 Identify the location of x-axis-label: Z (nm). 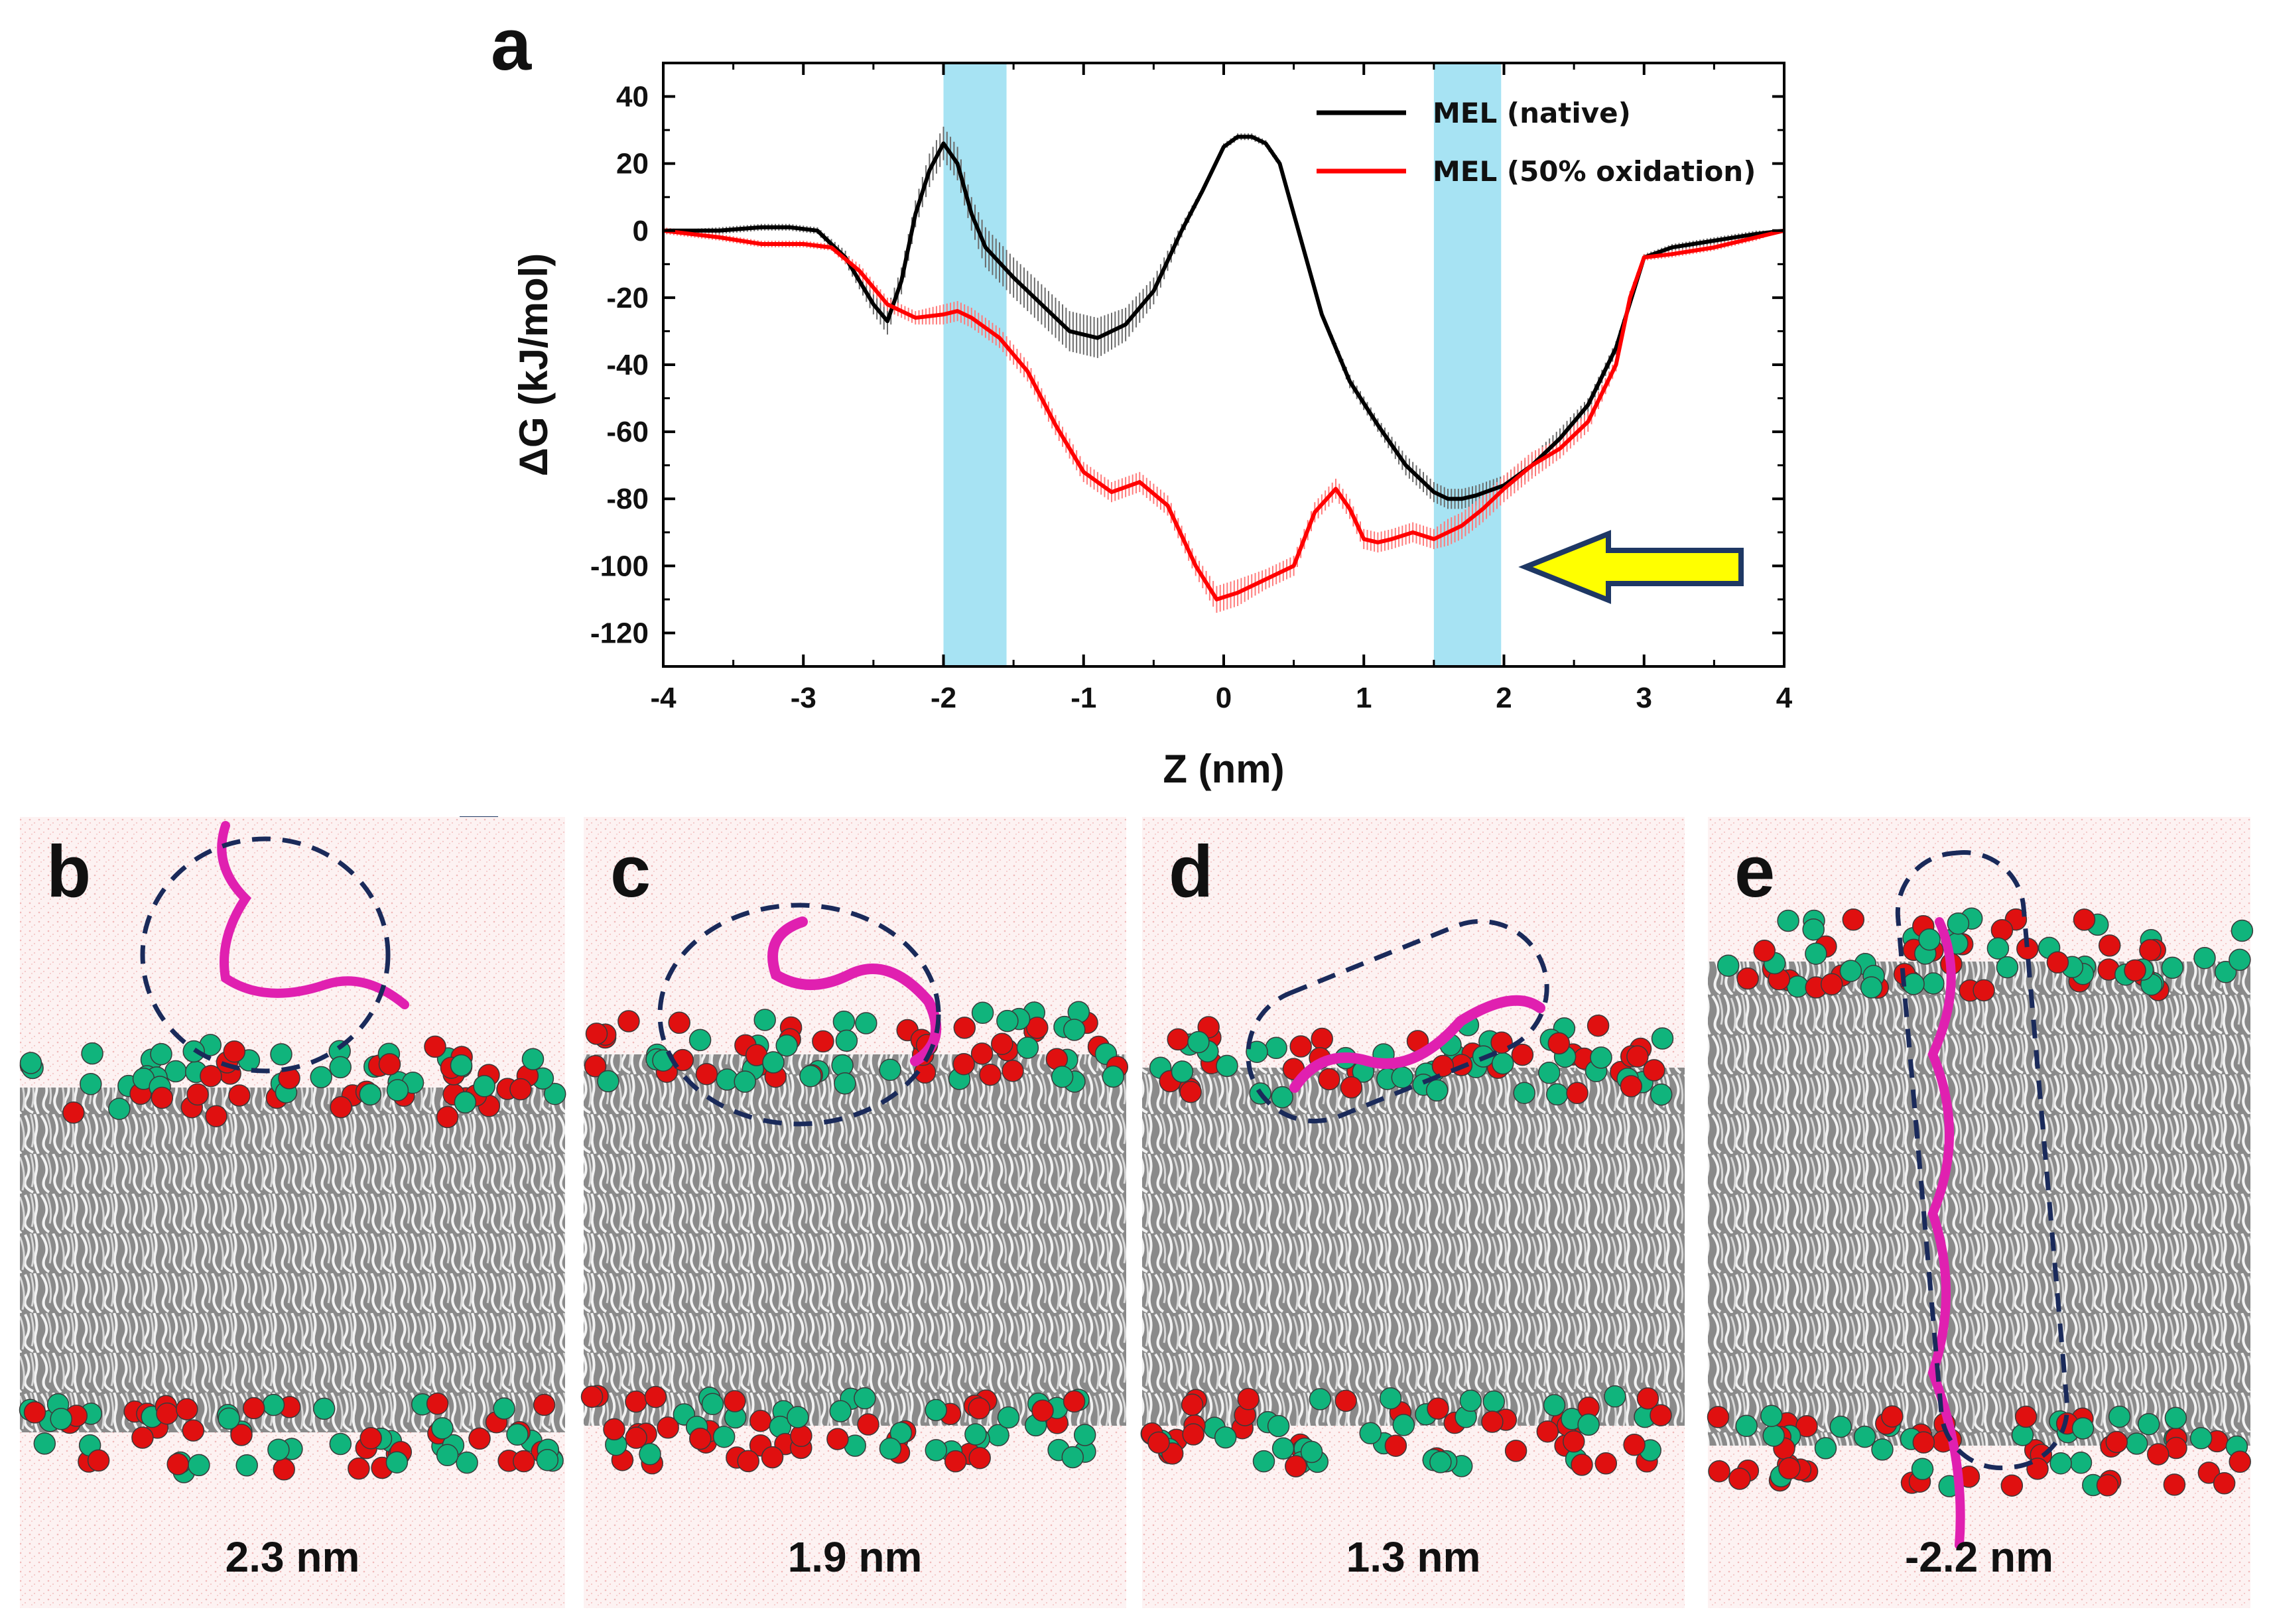
(1223, 769).